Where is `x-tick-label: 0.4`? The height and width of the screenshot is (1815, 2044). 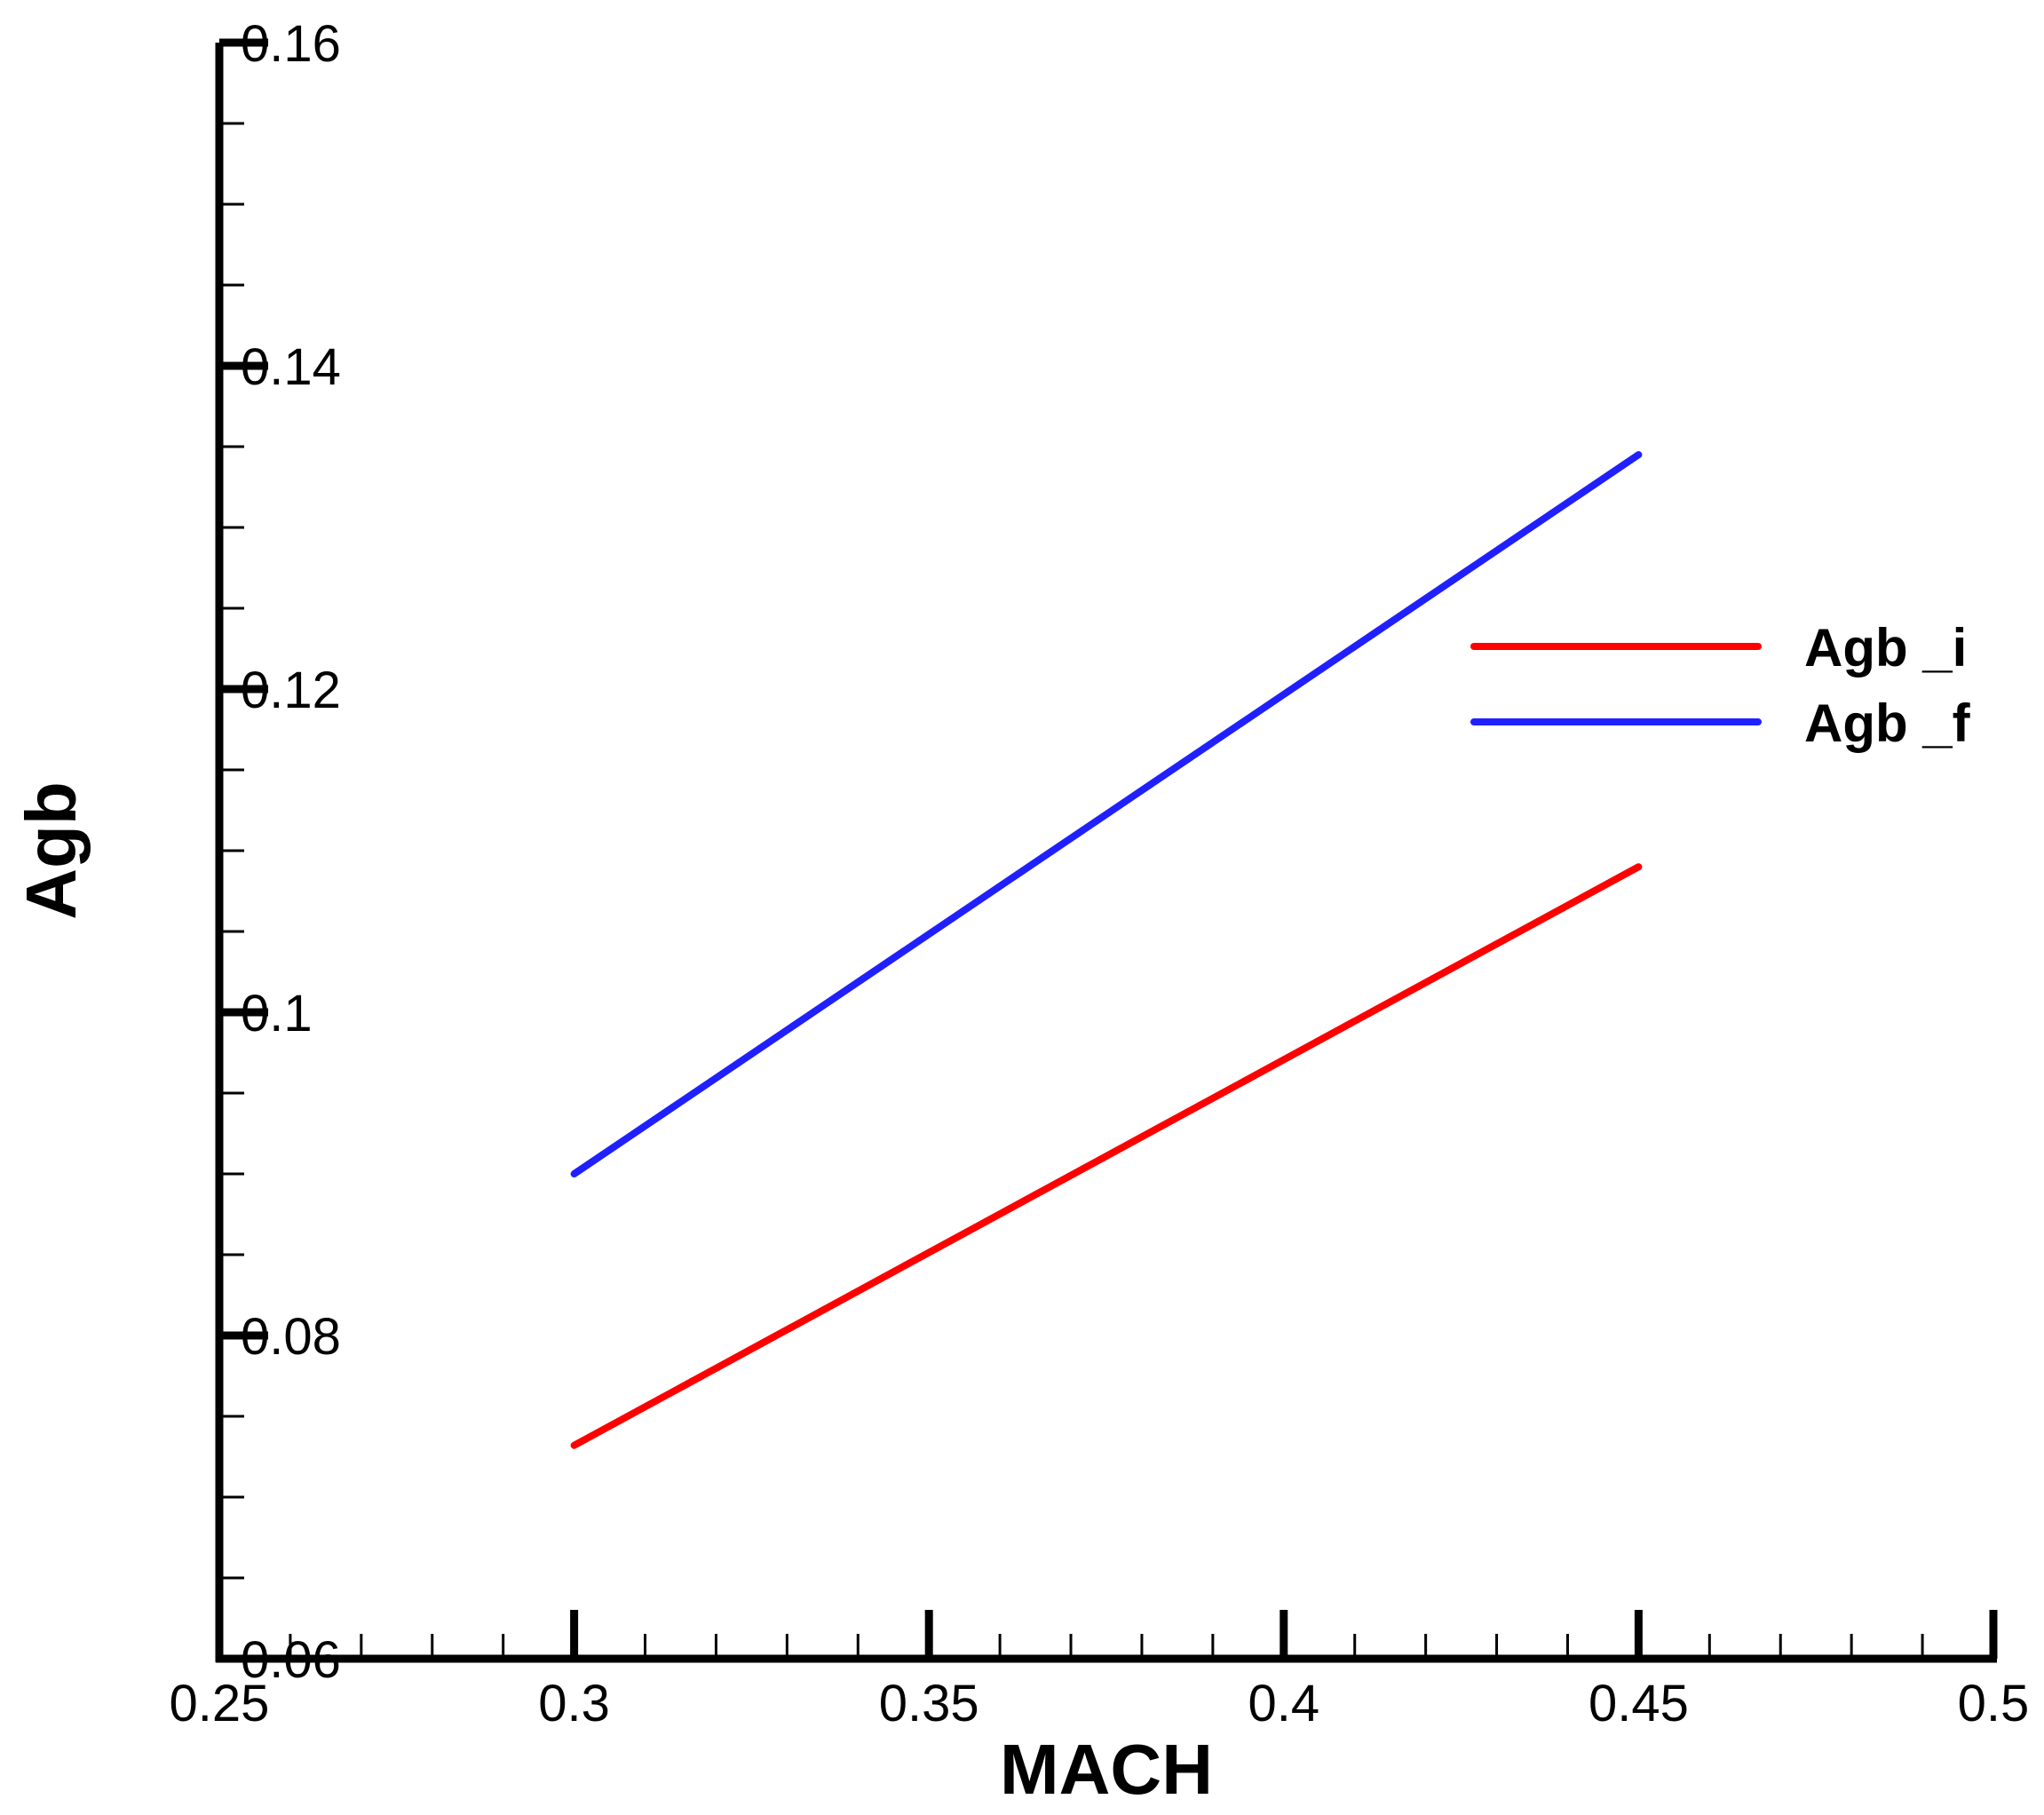 x-tick-label: 0.4 is located at coordinates (1283, 1703).